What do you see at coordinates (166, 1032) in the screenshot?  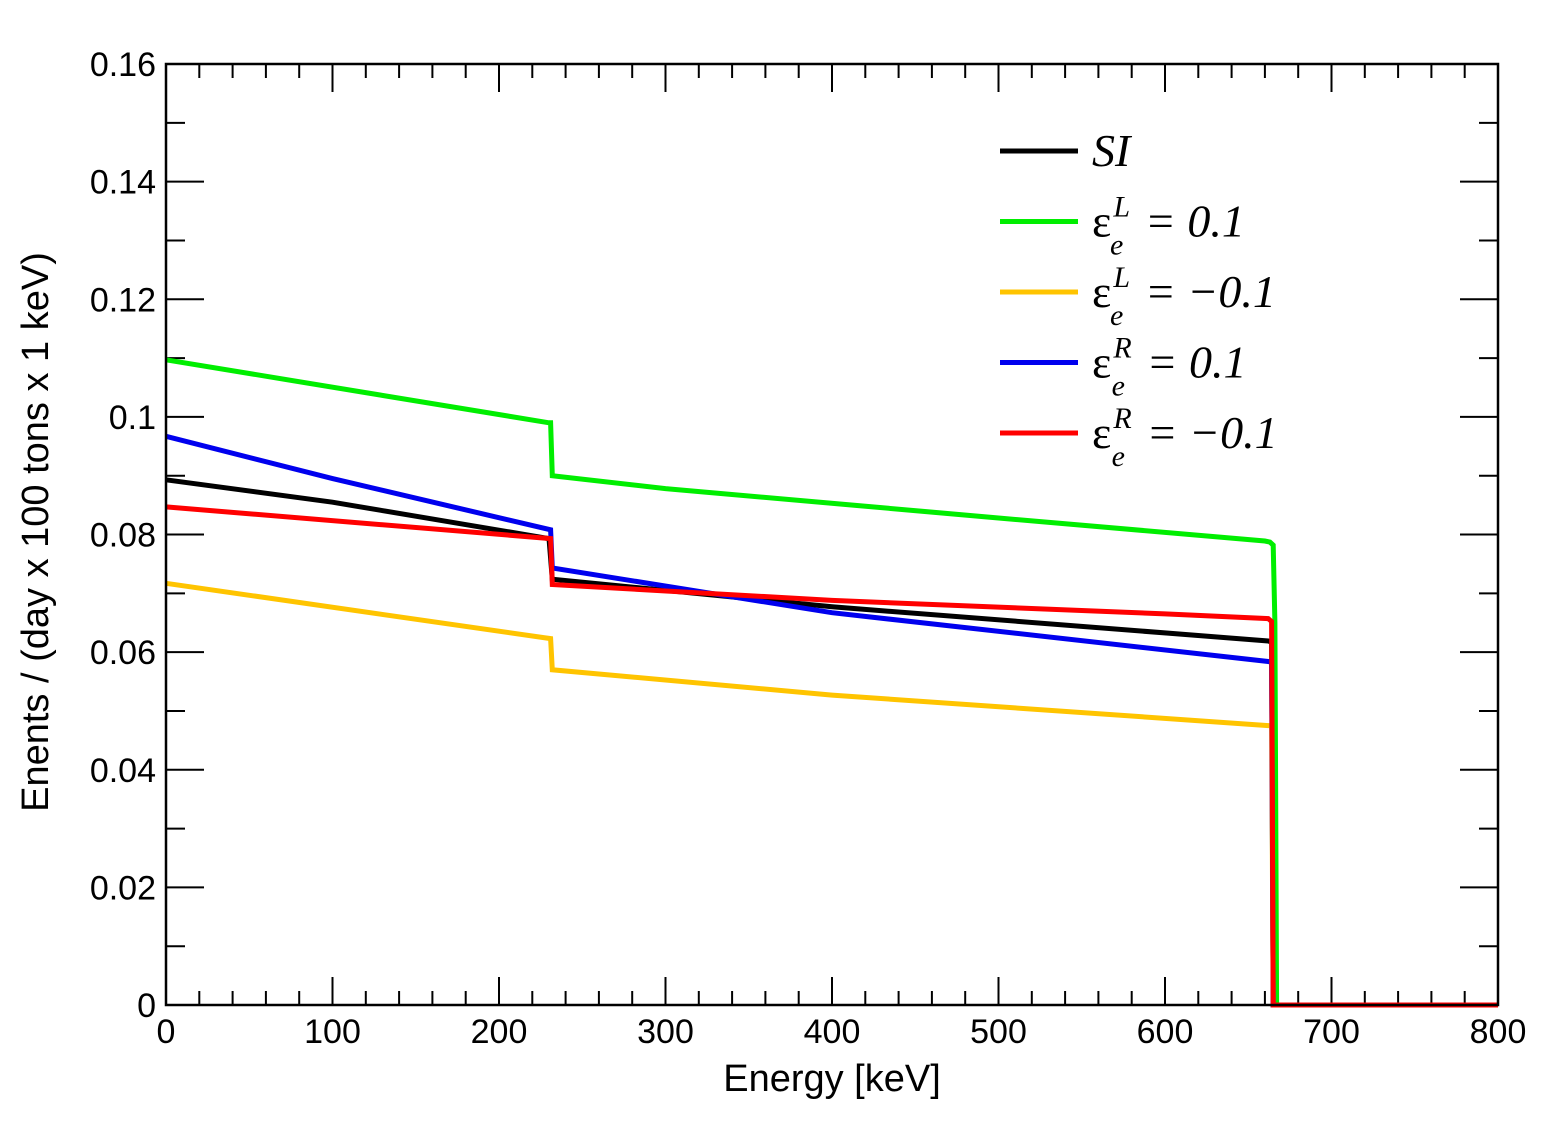 I see `x-tick-label: 0` at bounding box center [166, 1032].